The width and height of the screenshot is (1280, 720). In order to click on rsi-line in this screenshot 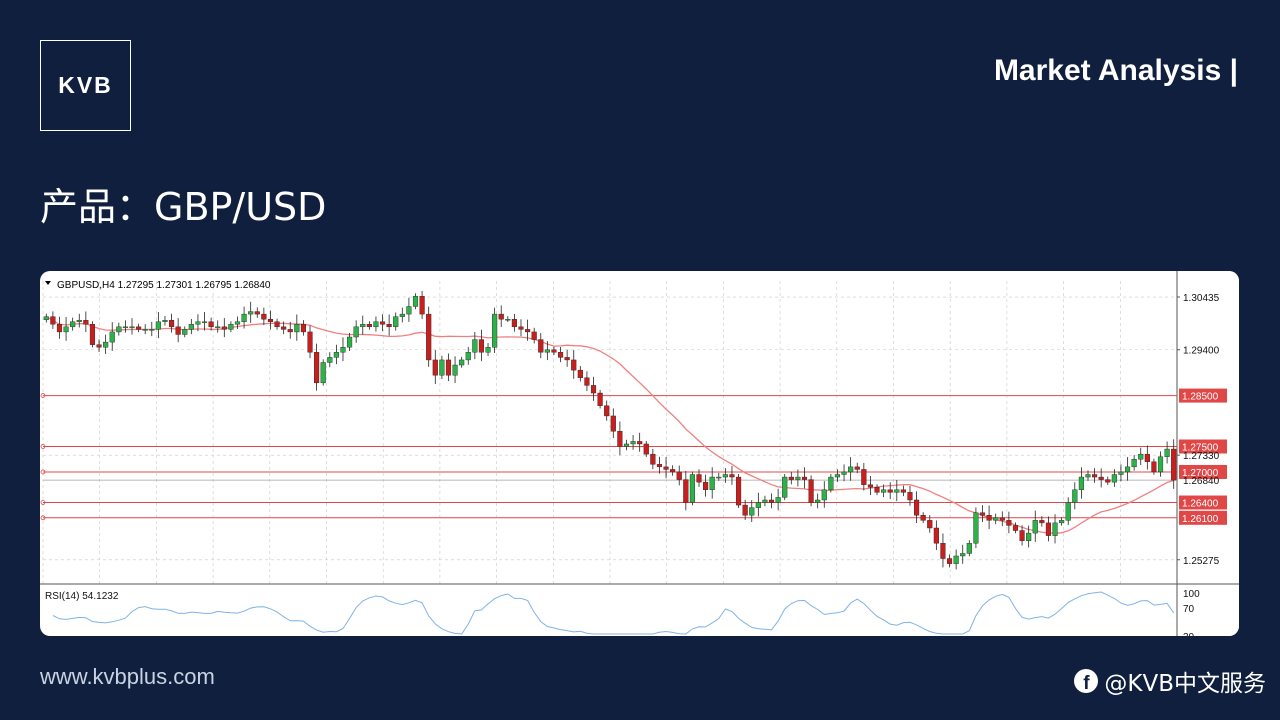, I will do `click(613, 613)`.